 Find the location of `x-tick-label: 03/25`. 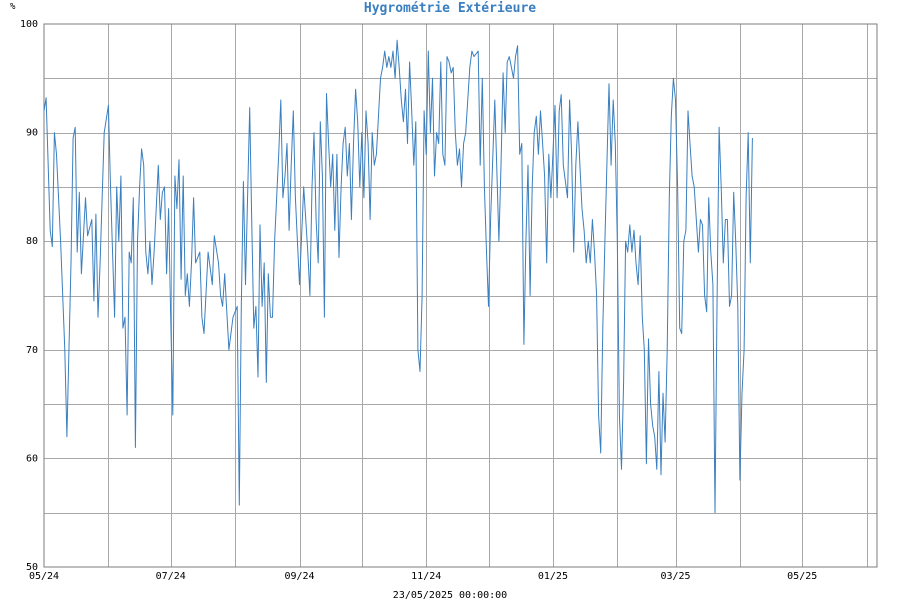

x-tick-label: 03/25 is located at coordinates (675, 576).